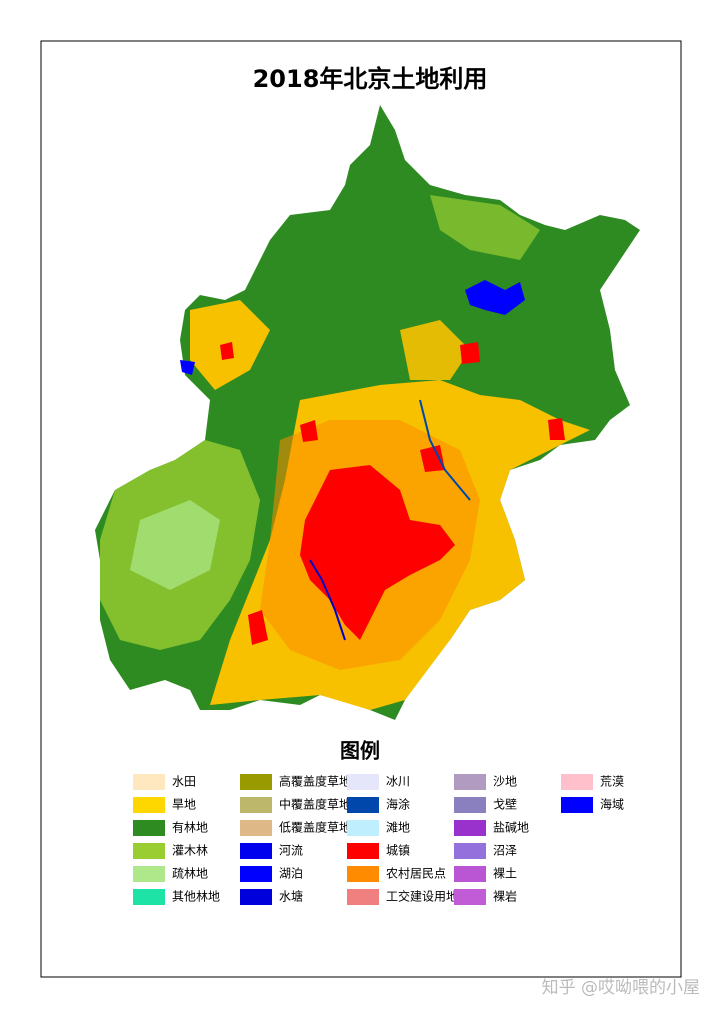 The height and width of the screenshot is (1018, 720). Describe the element at coordinates (190, 873) in the screenshot. I see `legend-label: 疏林地` at that location.